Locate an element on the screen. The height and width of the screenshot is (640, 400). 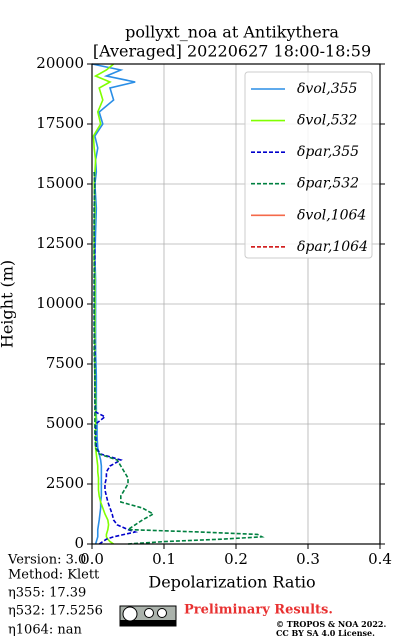
copyright: CC BY SA 4.0 License. is located at coordinates (325, 633).